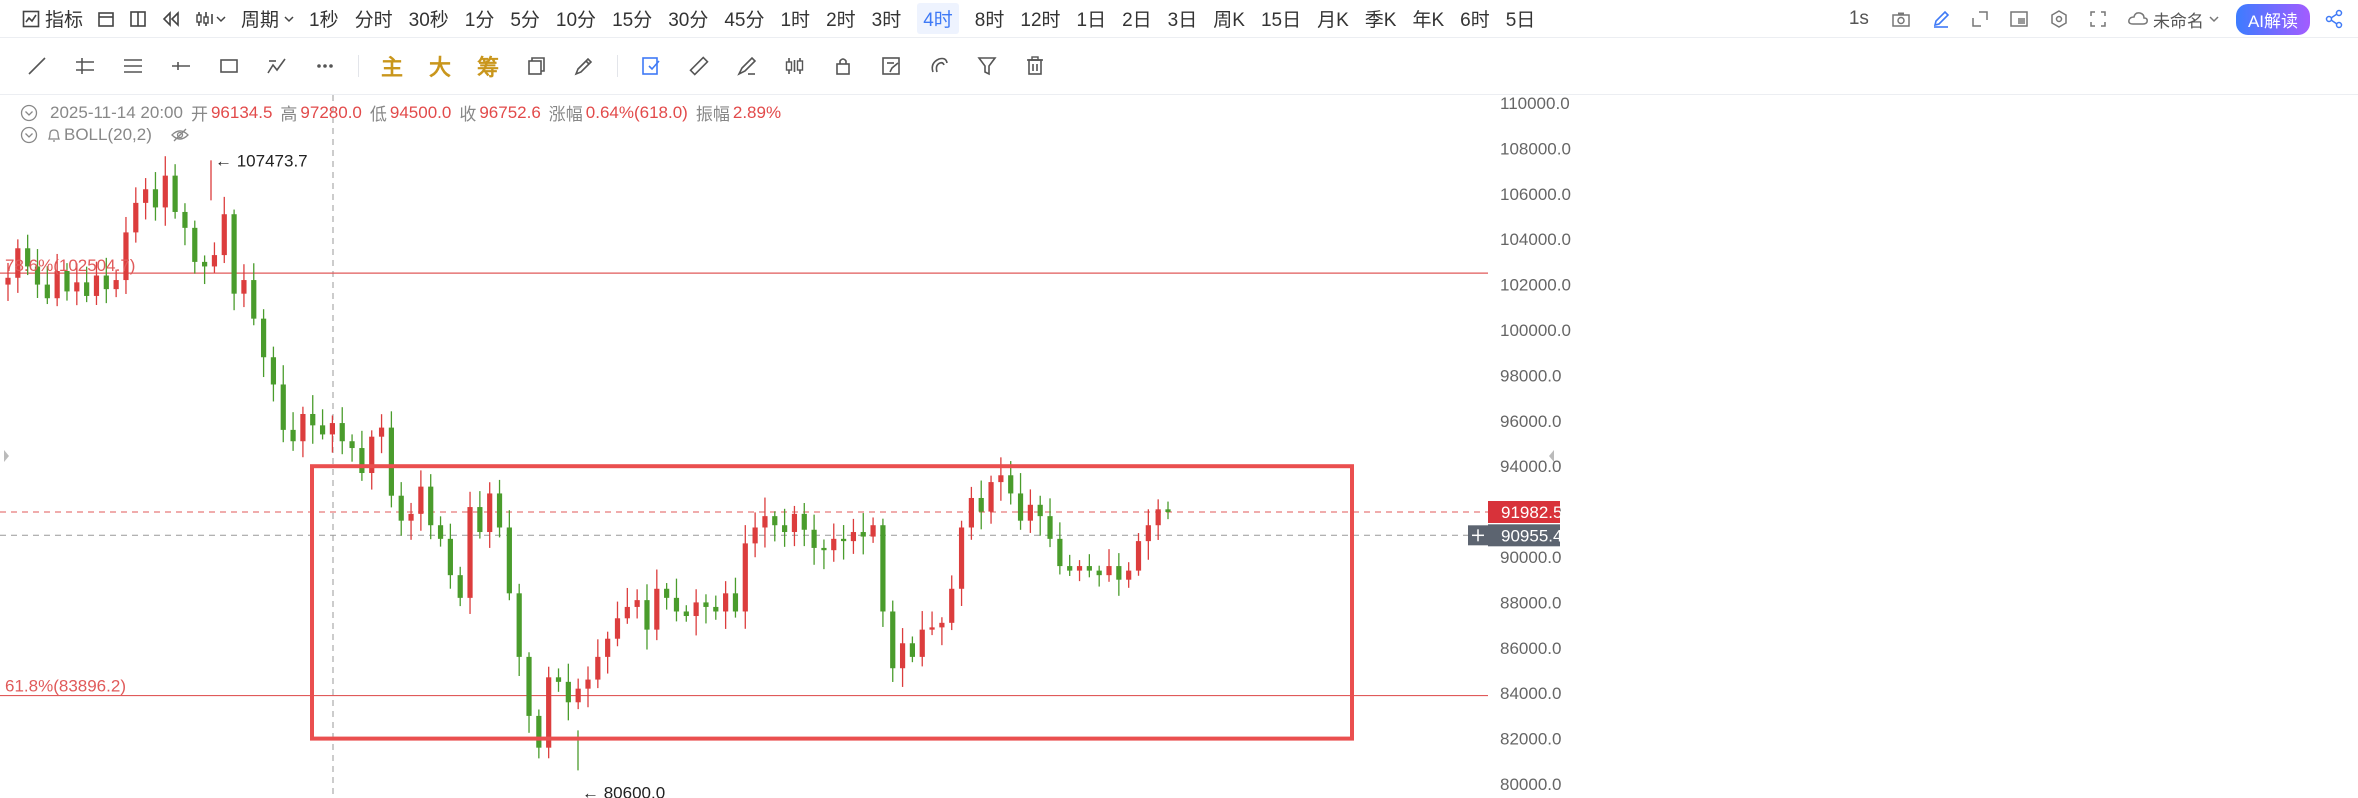 This screenshot has height=798, width=2358. Describe the element at coordinates (1035, 66) in the screenshot. I see `delete-tool` at that location.